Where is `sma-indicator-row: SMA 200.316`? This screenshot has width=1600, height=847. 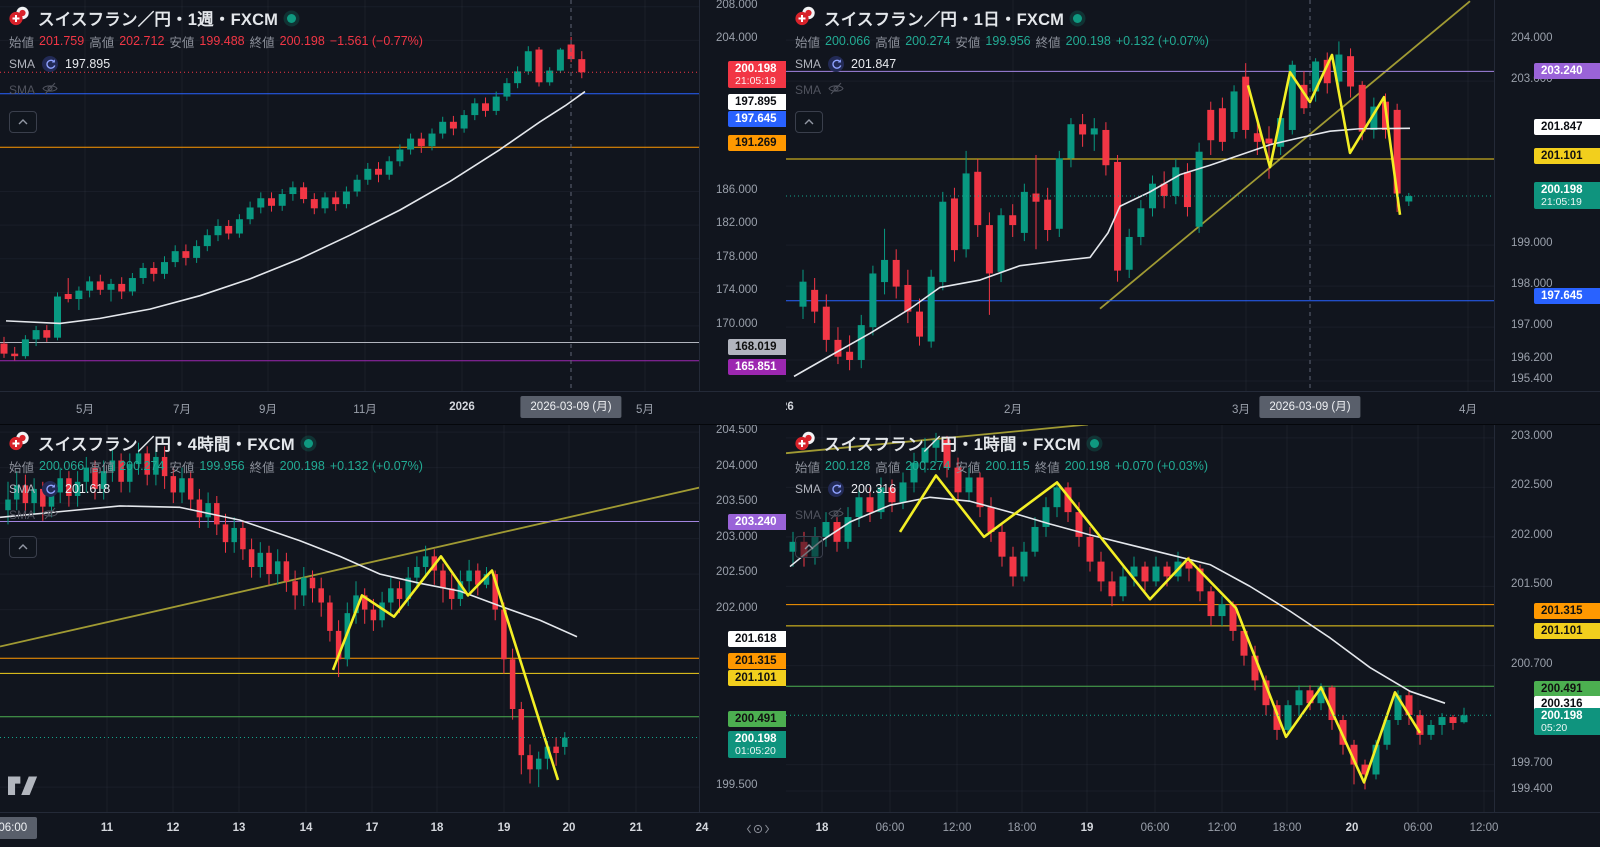 sma-indicator-row: SMA 200.316 is located at coordinates (846, 489).